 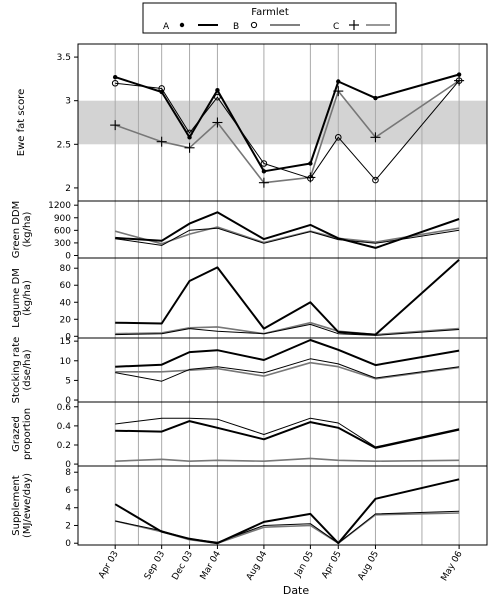 I want to click on panel-grazed: 0 0.2 0.4 0.6 Grazedproportion, so click(x=249, y=435).